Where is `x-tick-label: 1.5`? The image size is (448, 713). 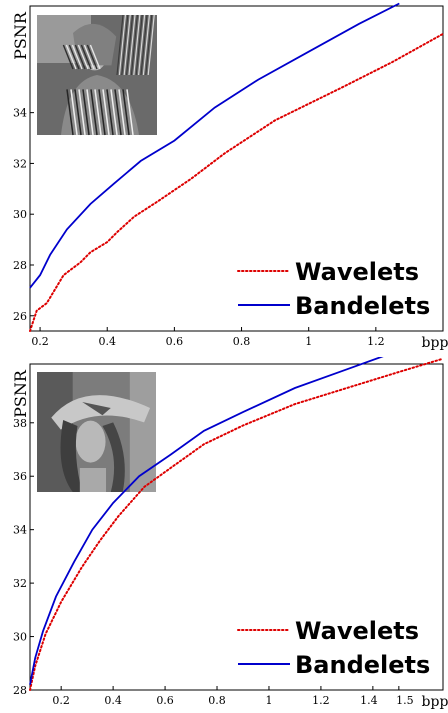 x-tick-label: 1.5 is located at coordinates (405, 700).